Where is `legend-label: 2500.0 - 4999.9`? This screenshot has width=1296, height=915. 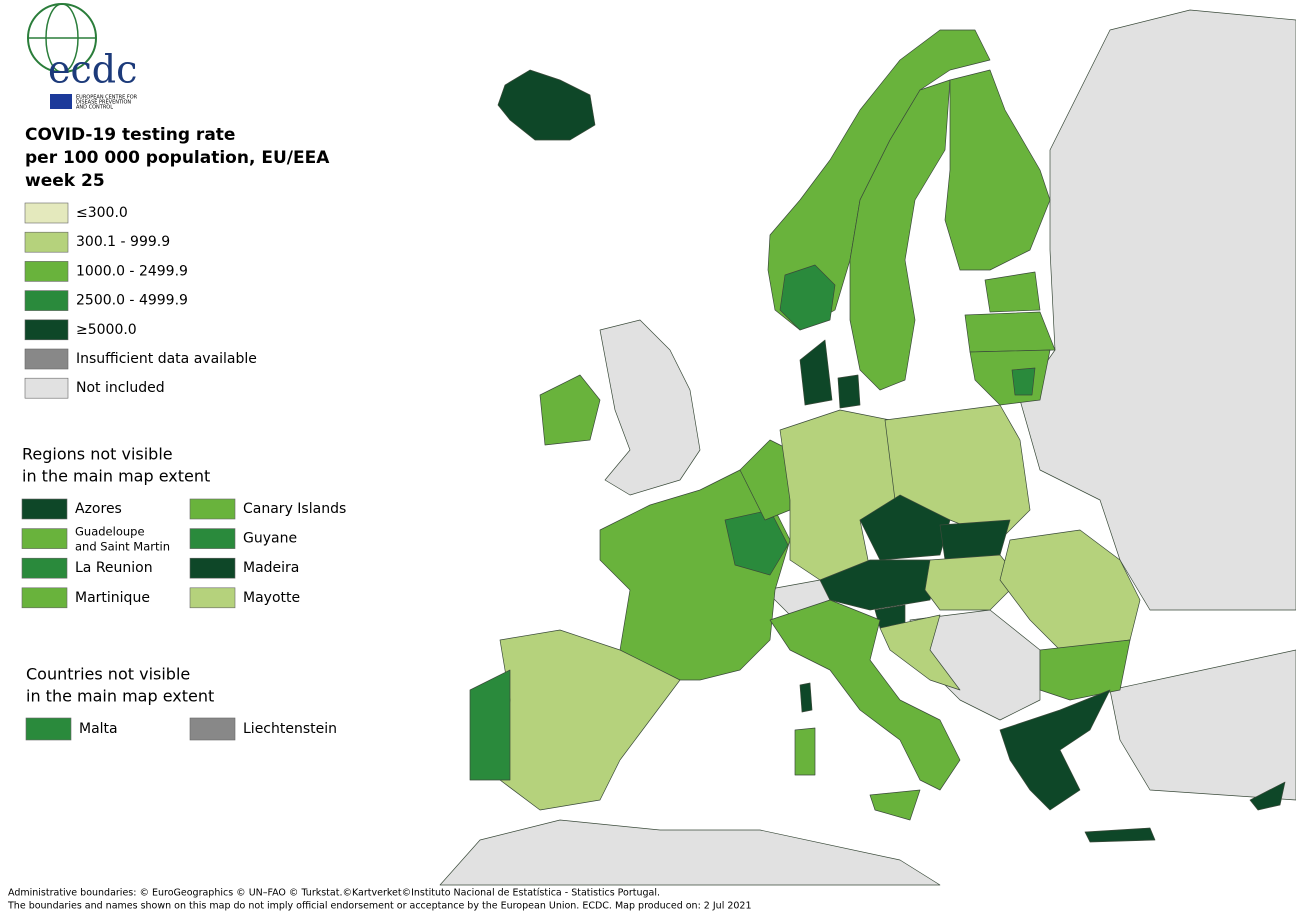
legend-label: 2500.0 - 4999.9 is located at coordinates (132, 301).